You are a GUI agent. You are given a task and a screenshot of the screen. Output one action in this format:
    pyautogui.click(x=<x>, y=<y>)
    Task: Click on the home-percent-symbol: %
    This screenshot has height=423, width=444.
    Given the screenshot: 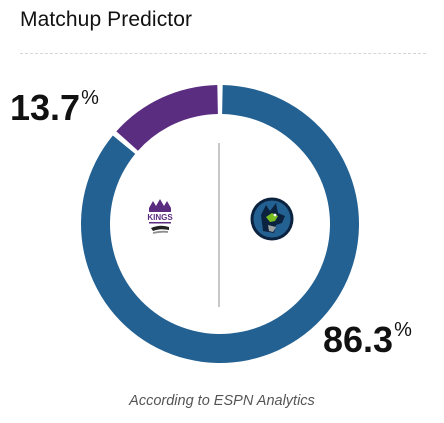 What is the action you would take?
    pyautogui.click(x=403, y=330)
    